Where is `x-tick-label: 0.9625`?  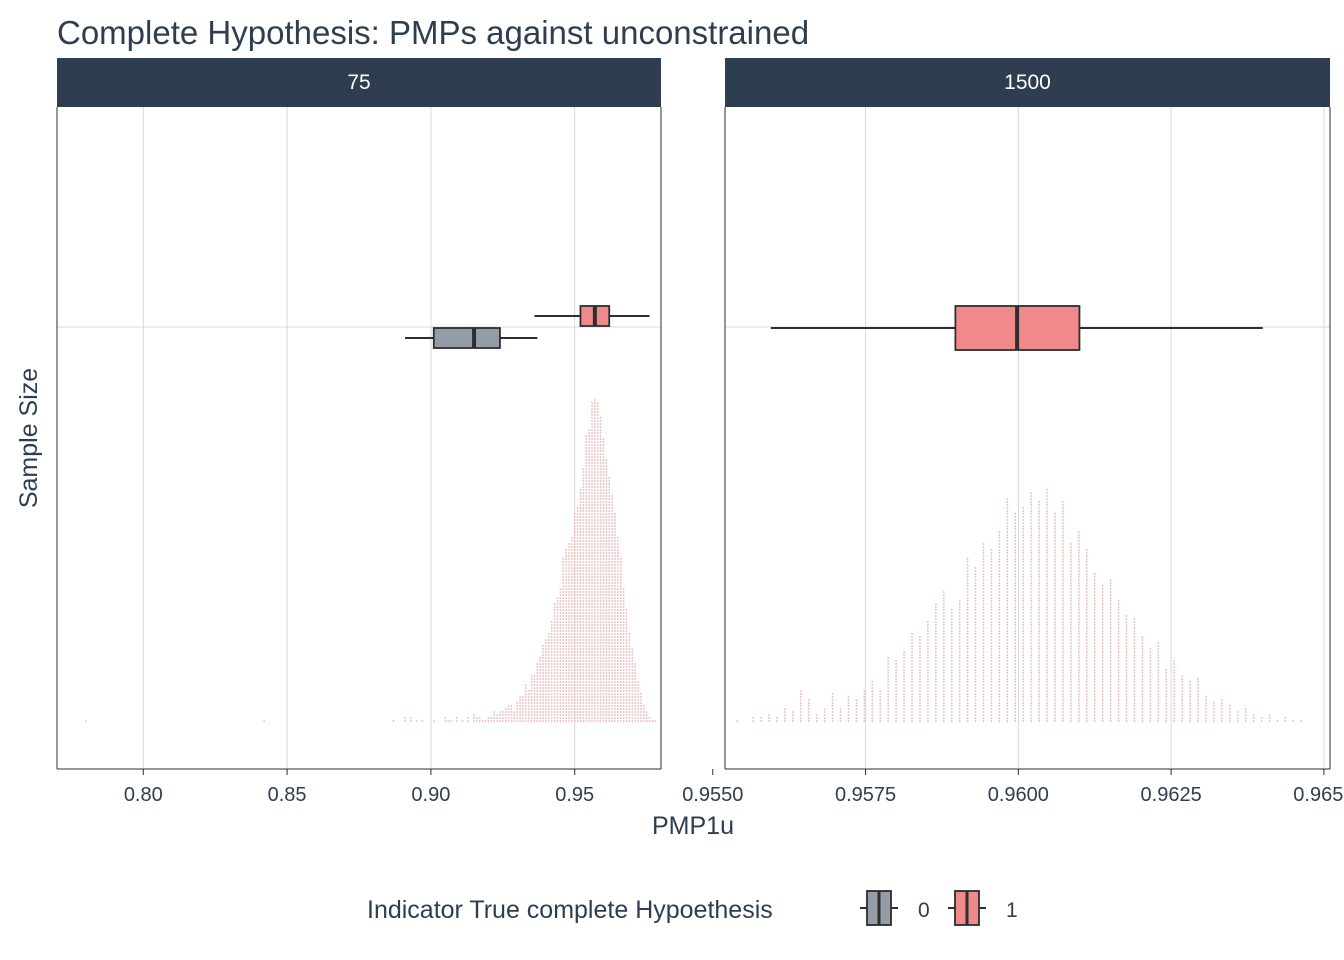 x-tick-label: 0.9625 is located at coordinates (1171, 795).